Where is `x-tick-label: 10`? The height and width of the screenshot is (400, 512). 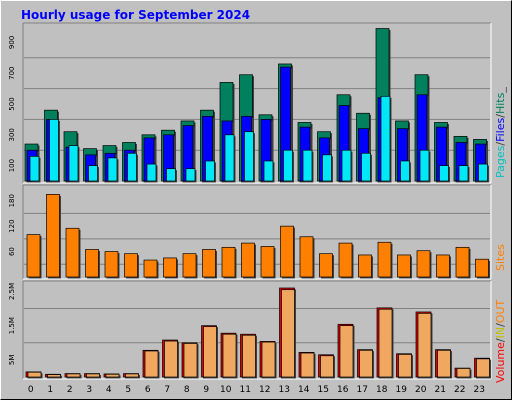
x-tick-label: 10 is located at coordinates (226, 390).